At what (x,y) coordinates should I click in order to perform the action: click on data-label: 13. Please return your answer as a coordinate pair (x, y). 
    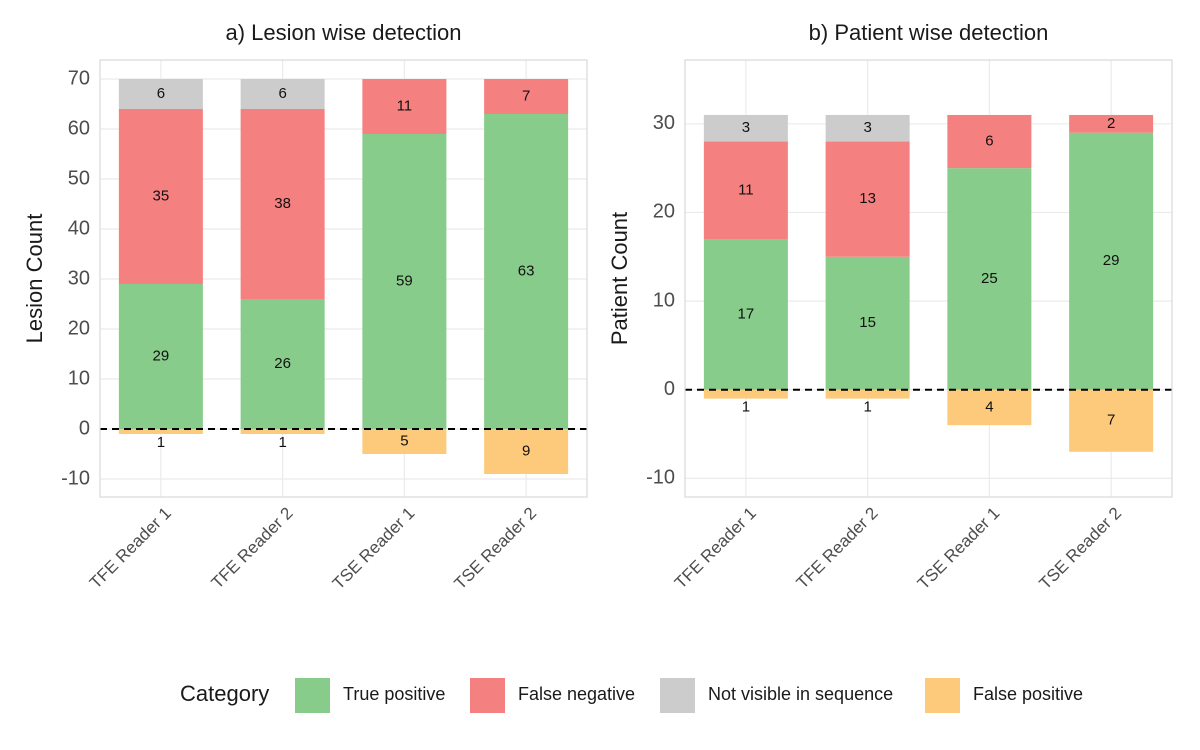
    Looking at the image, I should click on (867, 198).